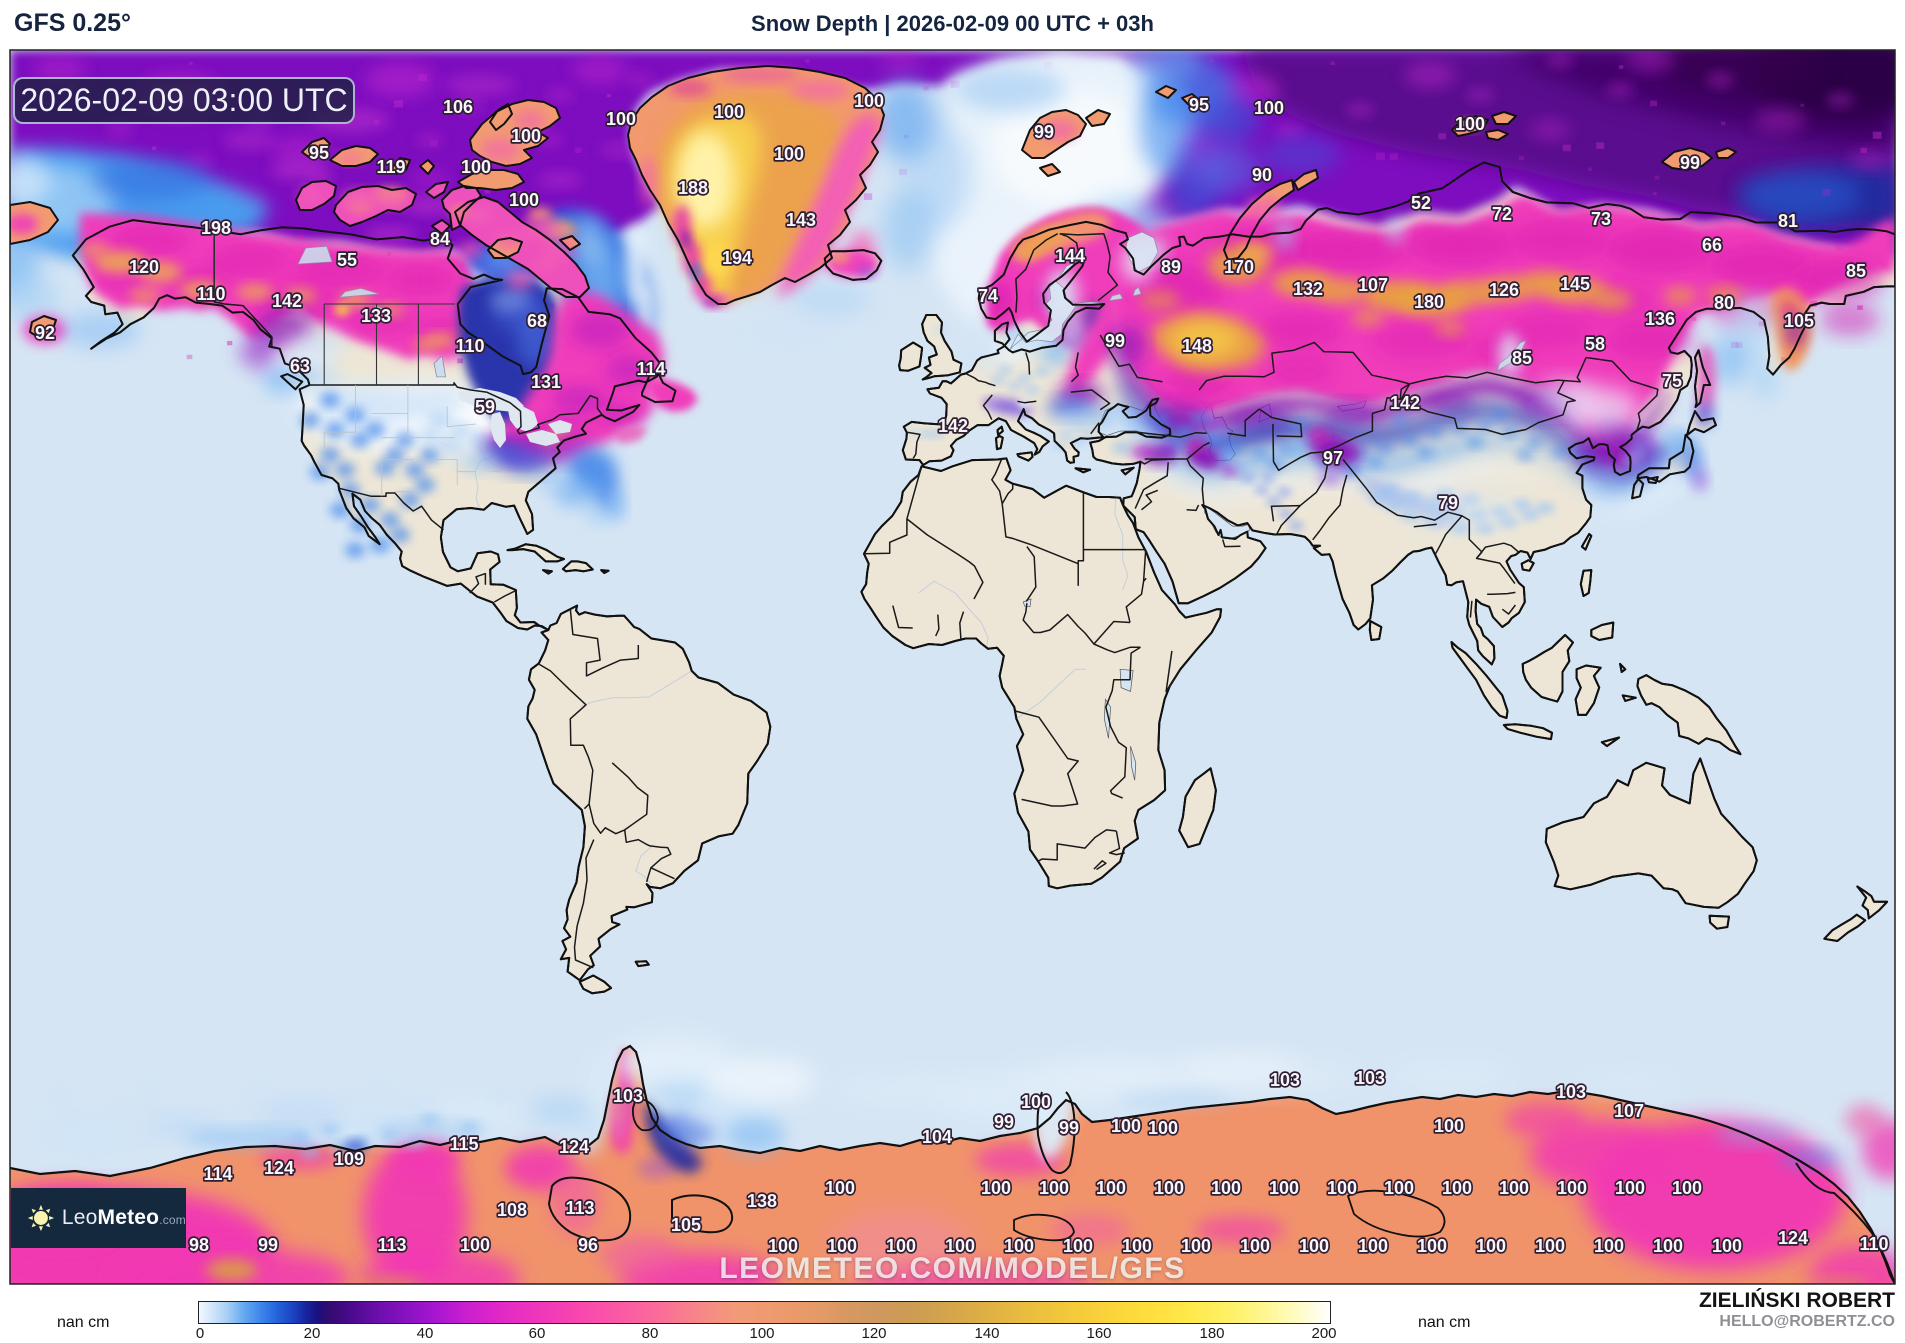 This screenshot has height=1343, width=1905. Describe the element at coordinates (1171, 267) in the screenshot. I see `svg-text: 89` at that location.